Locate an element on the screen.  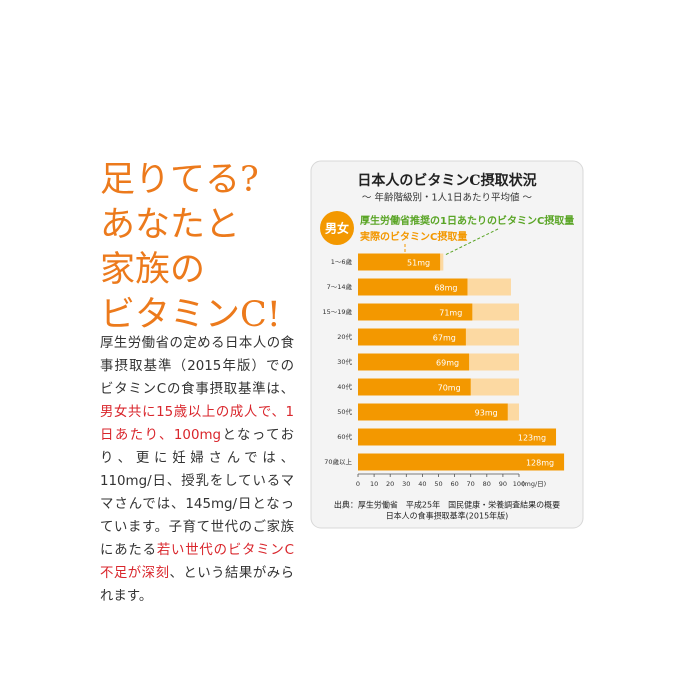
badge is located at coordinates (337, 228).